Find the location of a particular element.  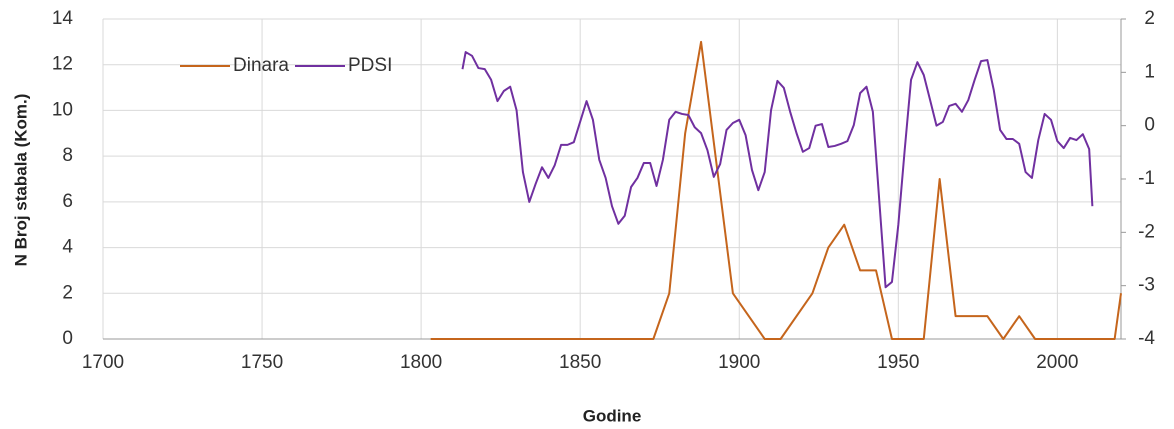

legend-label: PDSI is located at coordinates (370, 65).